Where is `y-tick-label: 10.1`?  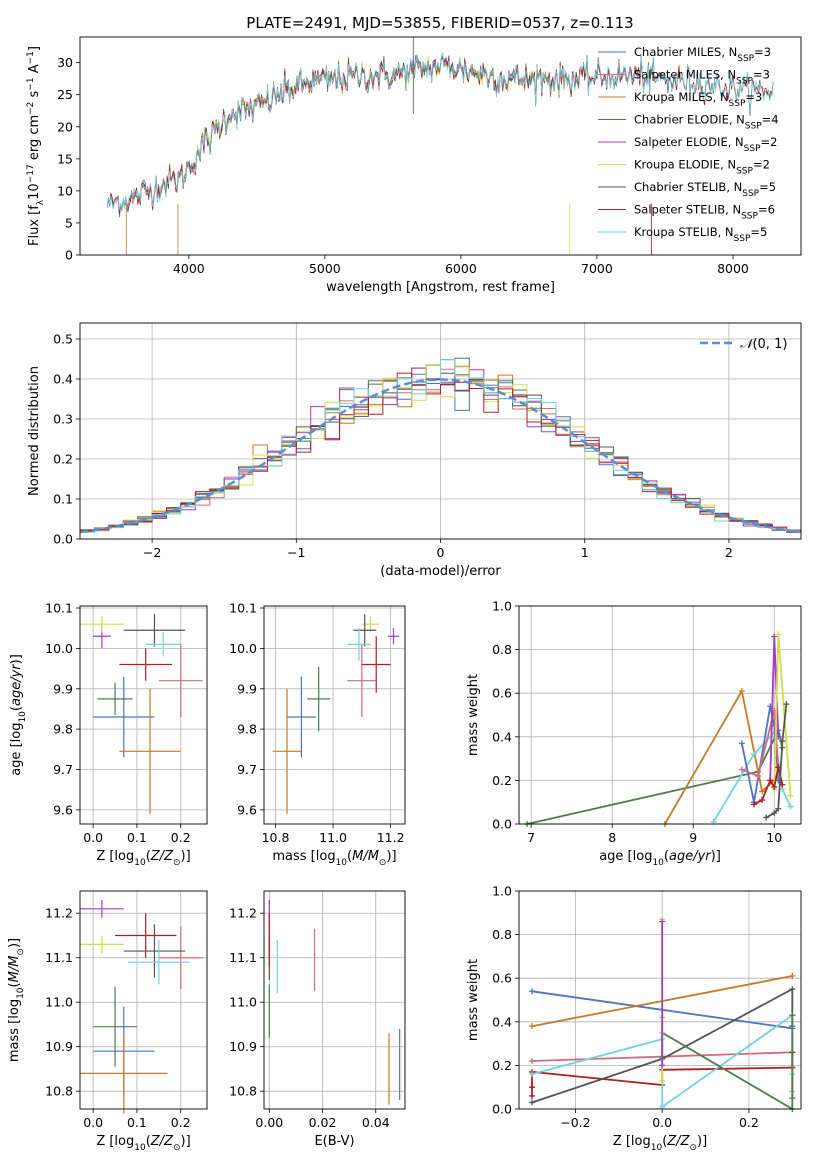
y-tick-label: 10.1 is located at coordinates (243, 608).